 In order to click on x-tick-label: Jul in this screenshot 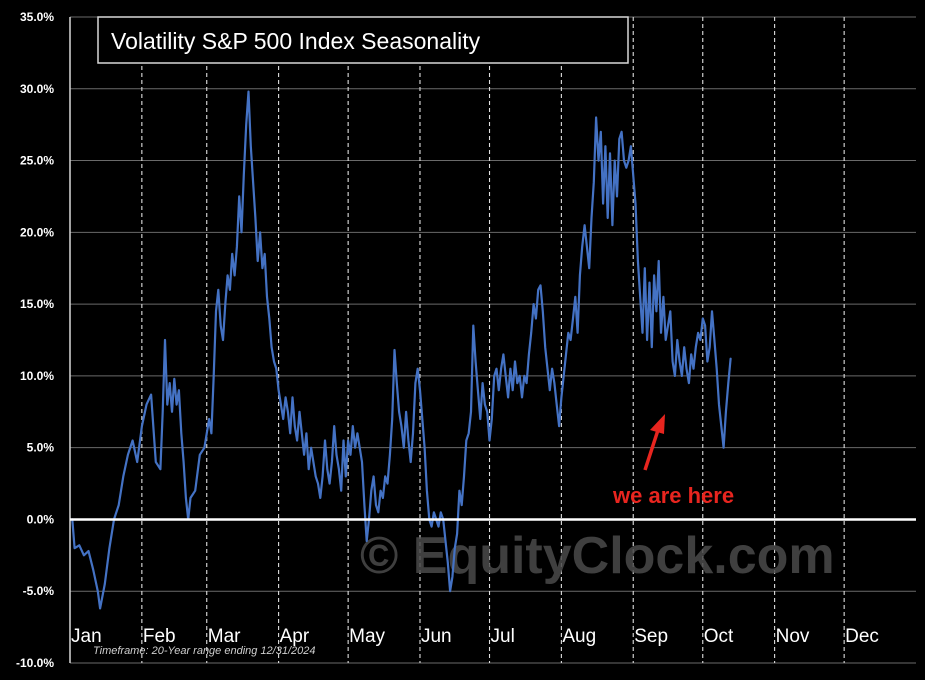, I will do `click(503, 636)`.